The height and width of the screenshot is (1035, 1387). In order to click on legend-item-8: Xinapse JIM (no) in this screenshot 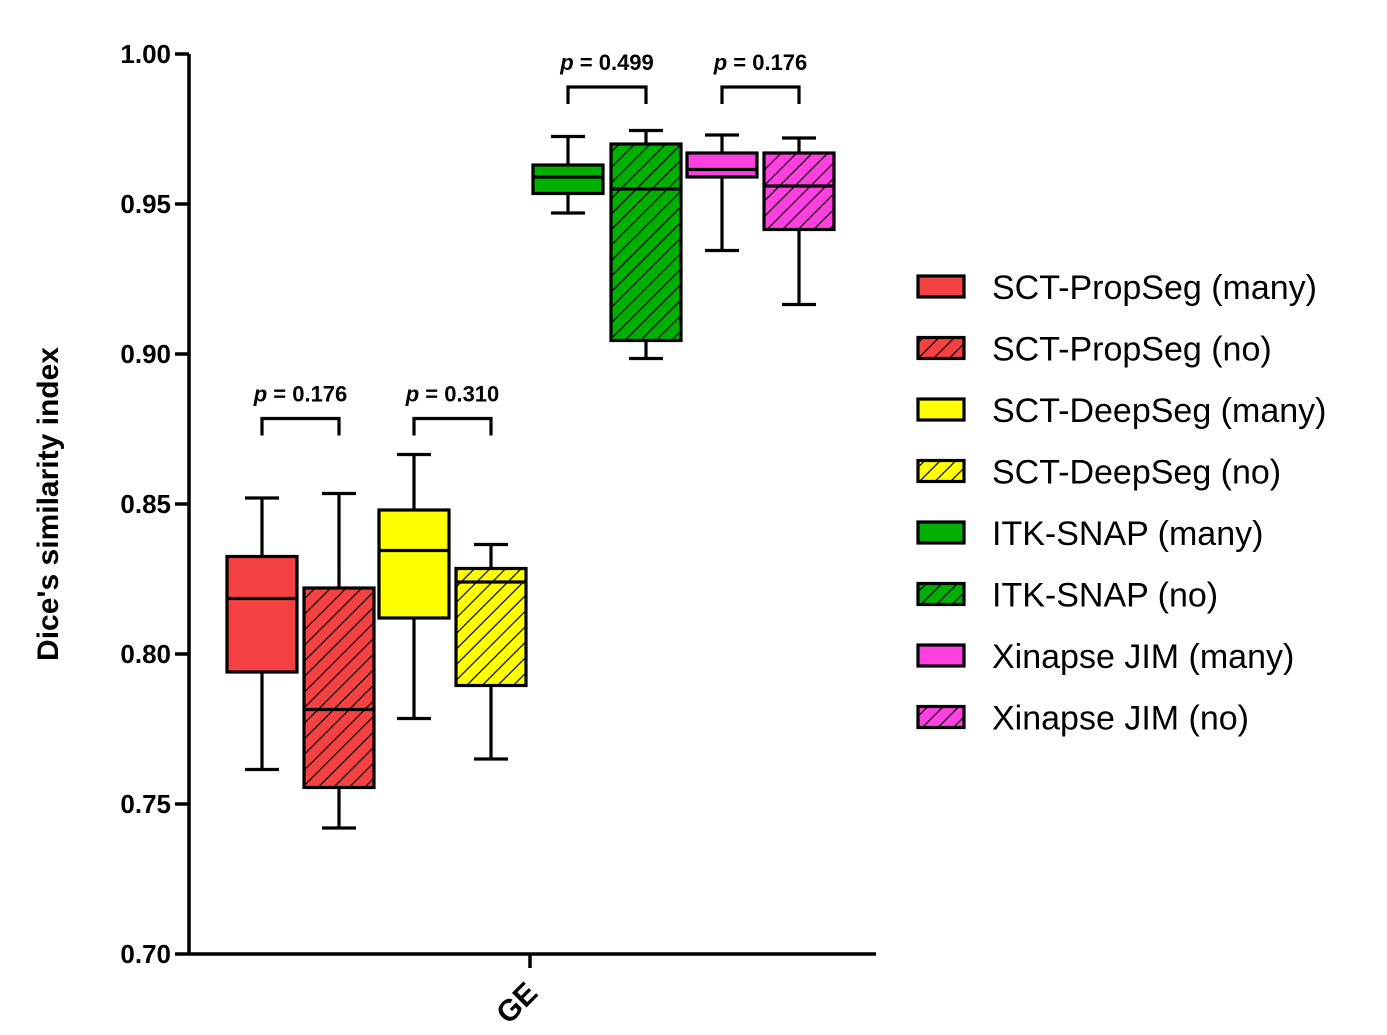, I will do `click(1082, 719)`.